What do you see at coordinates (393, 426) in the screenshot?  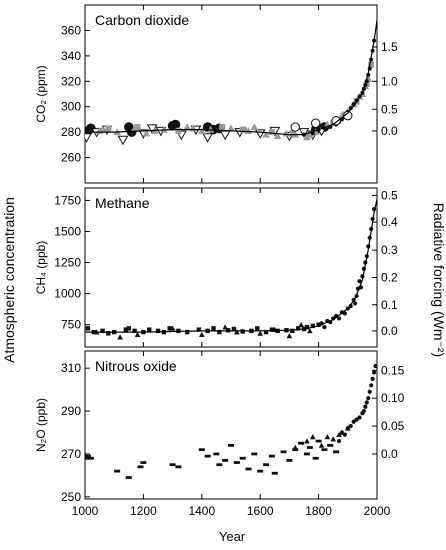 I see `right-tick-label: 0.05` at bounding box center [393, 426].